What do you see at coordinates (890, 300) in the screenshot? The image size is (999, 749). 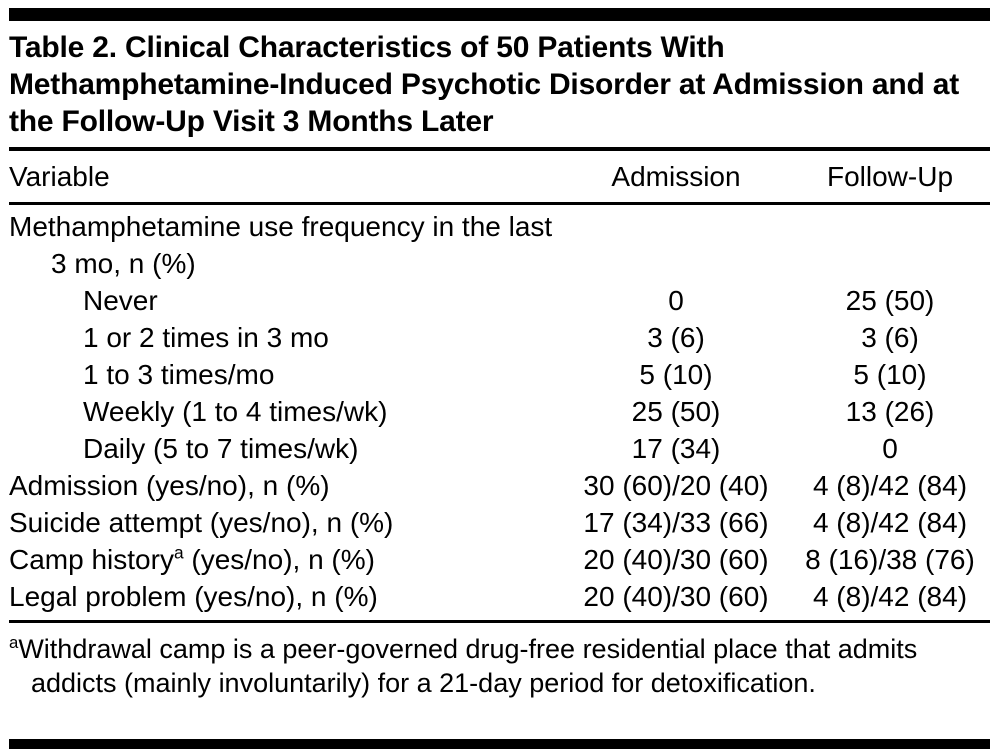 I see `followup-value: 25 (50)` at bounding box center [890, 300].